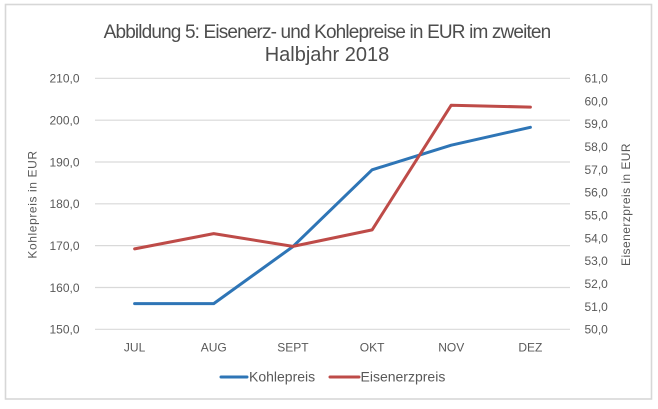 The width and height of the screenshot is (658, 409). Describe the element at coordinates (597, 216) in the screenshot. I see `svg-text: 55,0` at that location.